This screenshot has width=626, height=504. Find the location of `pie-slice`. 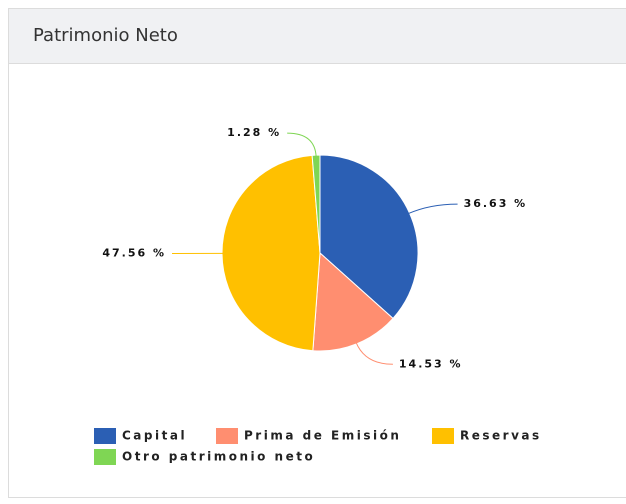

pie-slice is located at coordinates (271, 253).